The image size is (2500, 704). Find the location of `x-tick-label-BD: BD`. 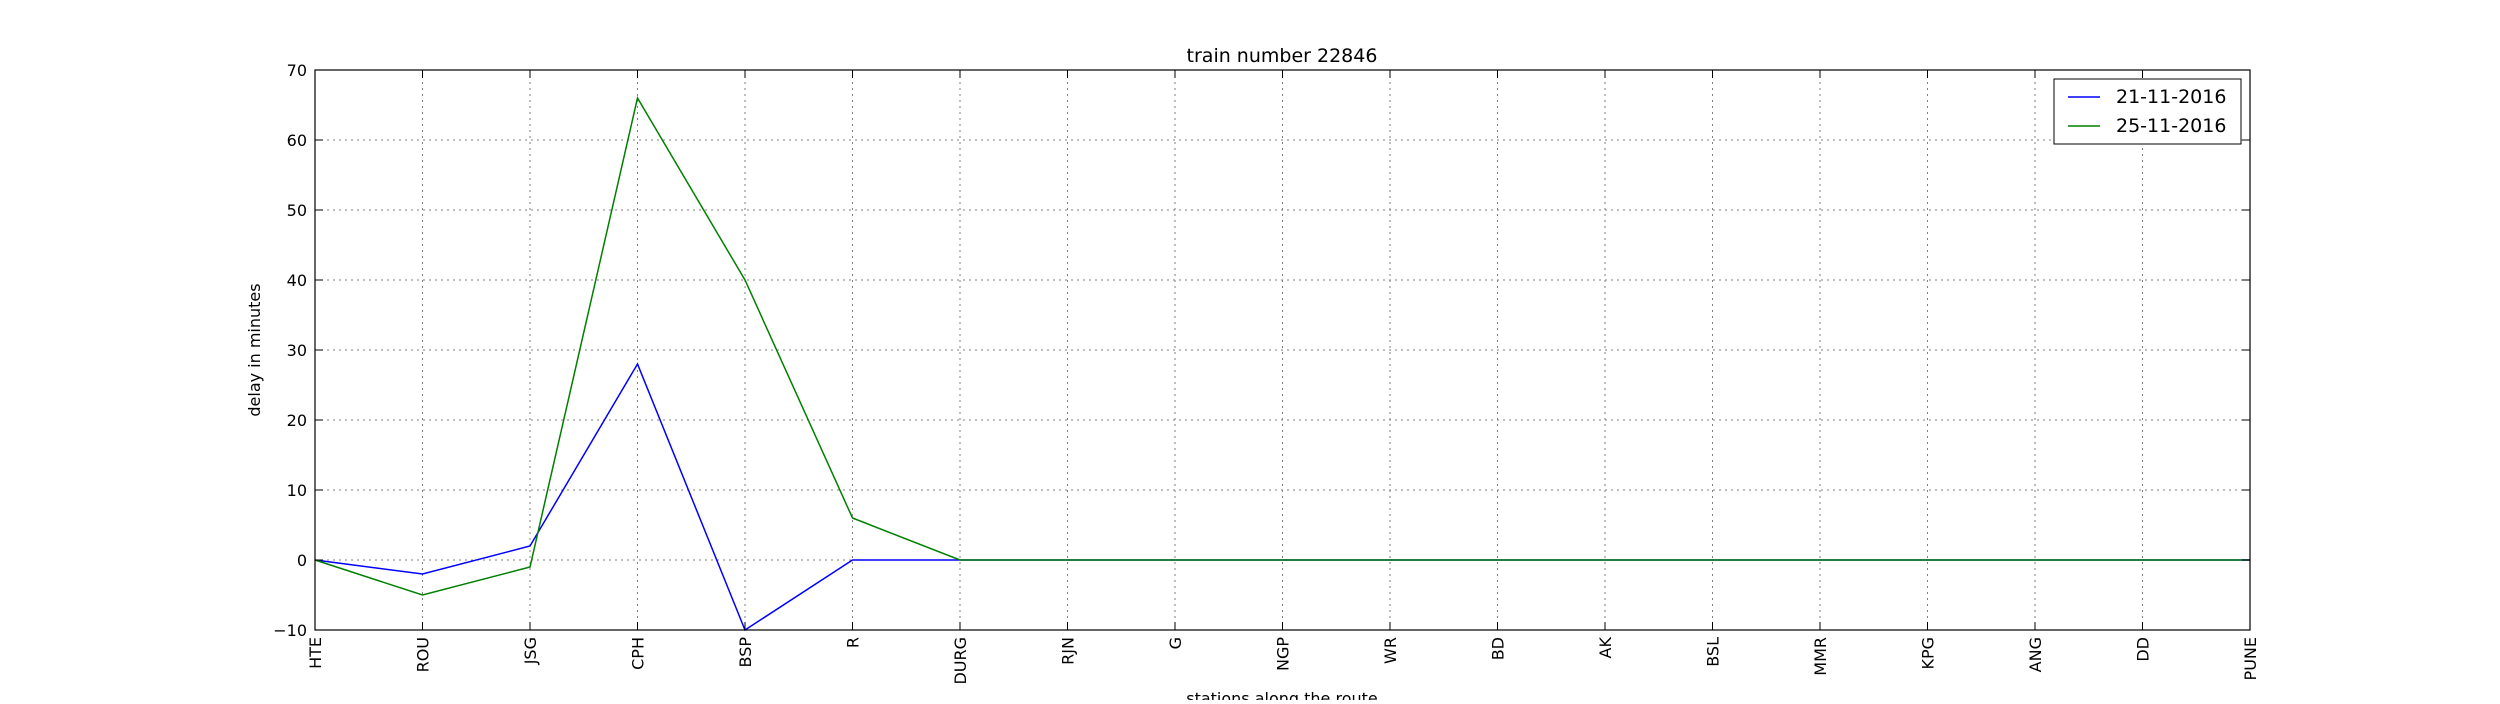

x-tick-label-BD: BD is located at coordinates (1498, 648).